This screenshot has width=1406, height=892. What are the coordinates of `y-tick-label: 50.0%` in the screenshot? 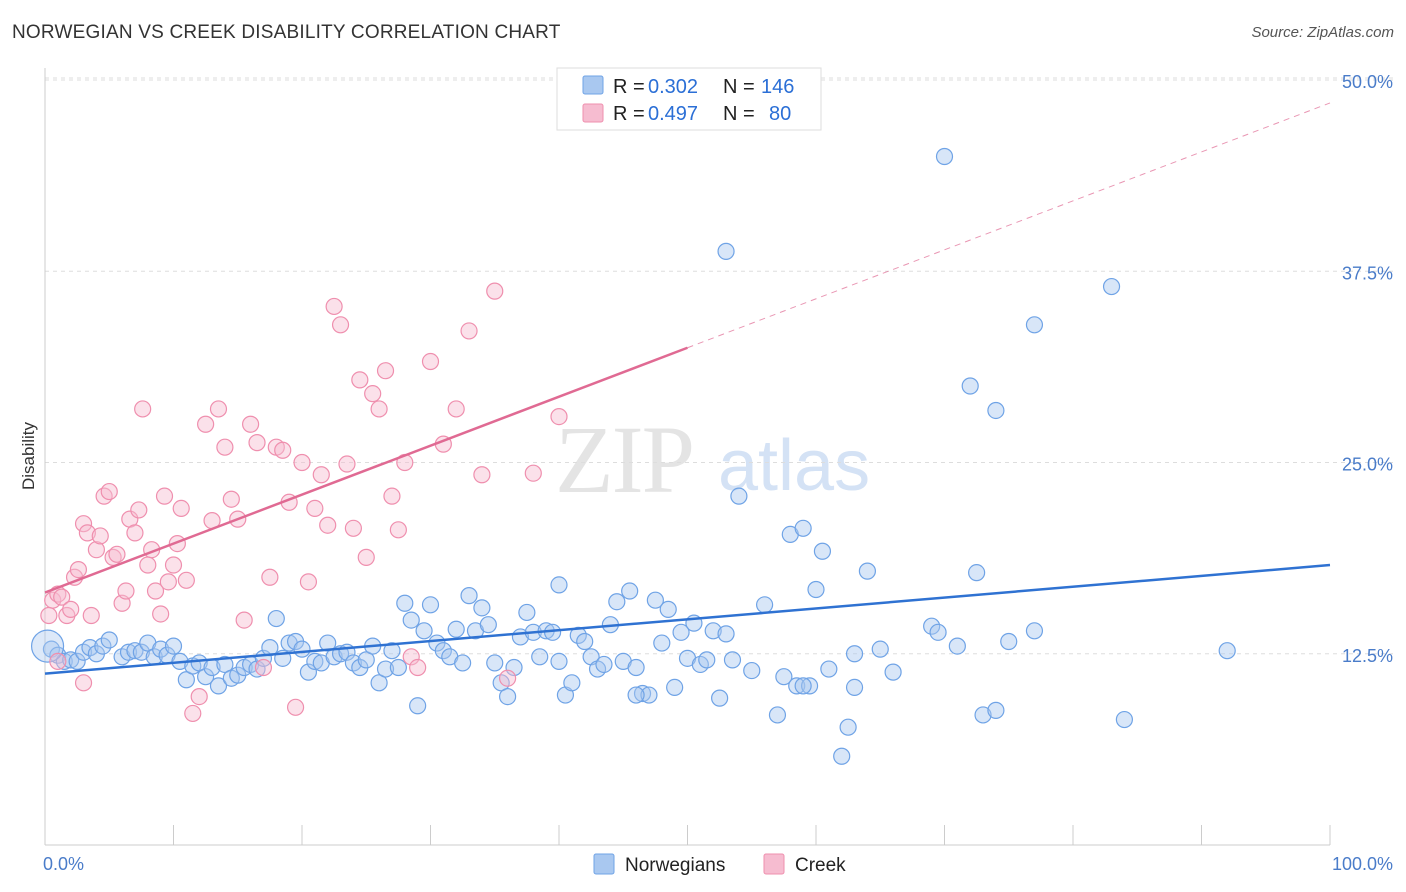 It's located at (1367, 82).